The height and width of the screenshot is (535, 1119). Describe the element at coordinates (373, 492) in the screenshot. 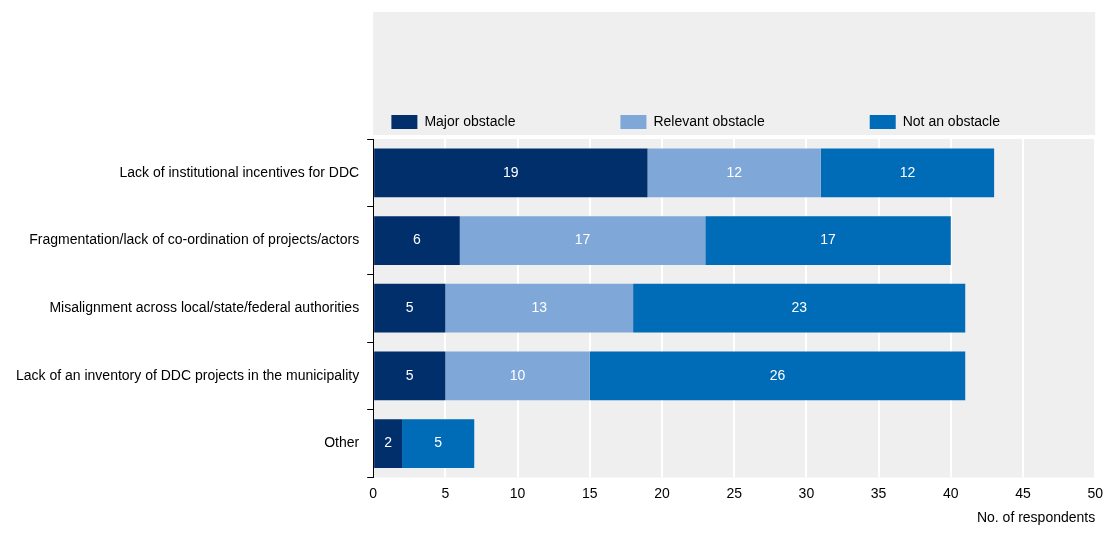

I see `x-tick-label: 0` at that location.